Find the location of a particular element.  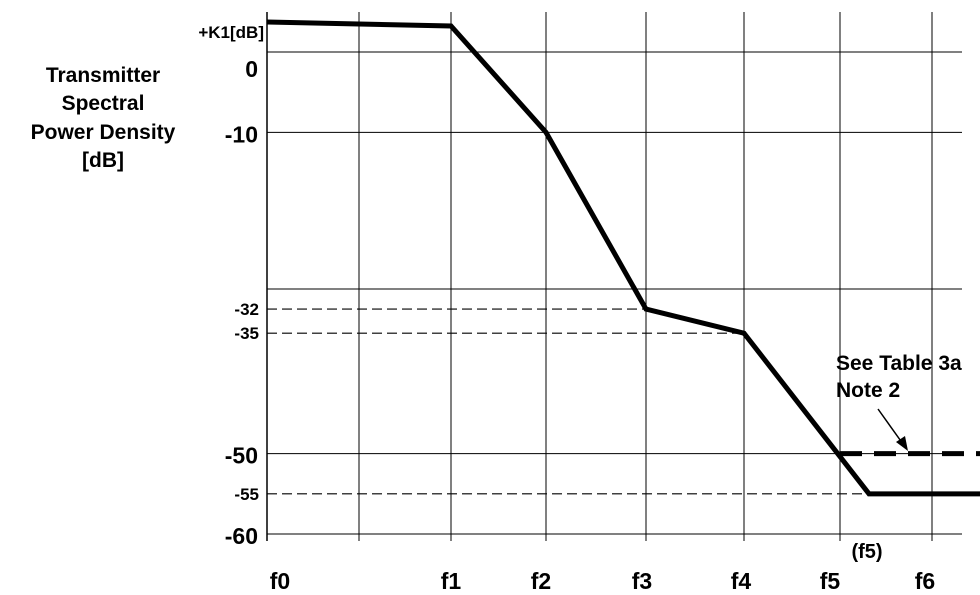

annotation-line: See Table 3a is located at coordinates (899, 363).